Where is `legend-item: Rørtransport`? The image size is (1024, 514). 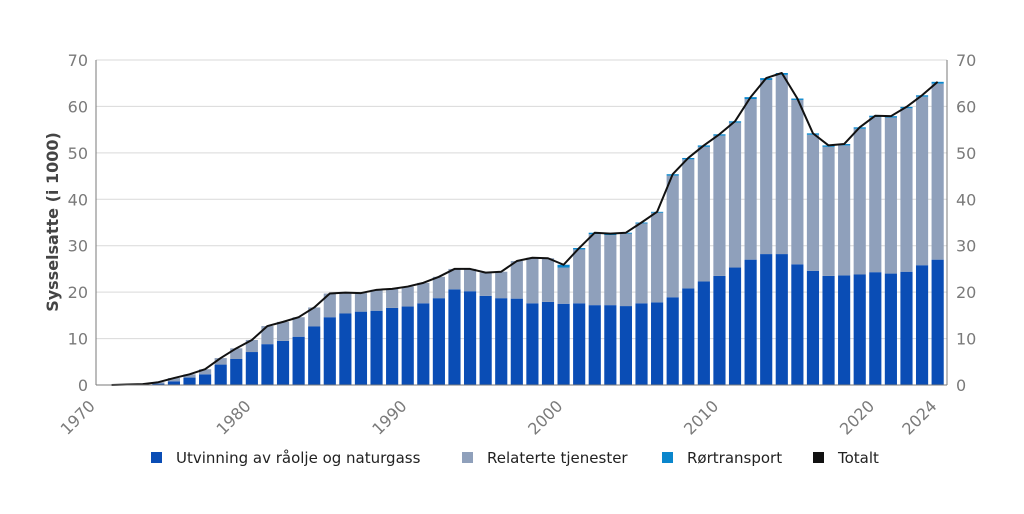 legend-item: Rørtransport is located at coordinates (722, 458).